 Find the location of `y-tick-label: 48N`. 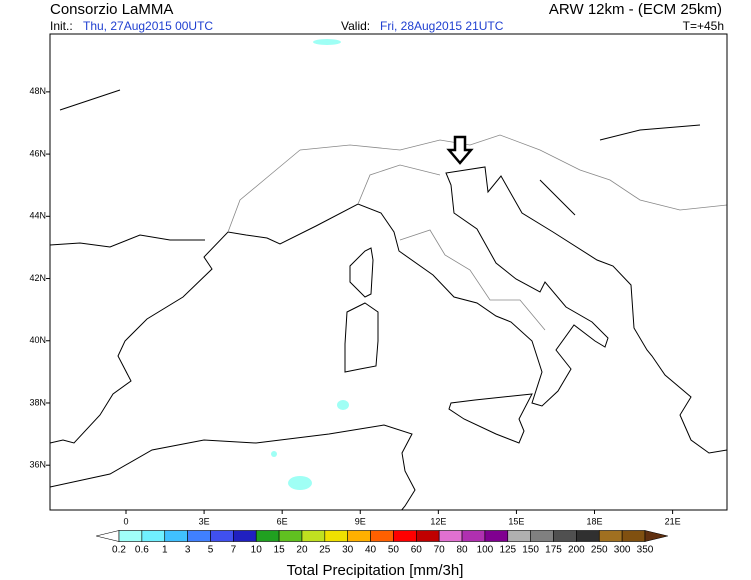

y-tick-label: 48N is located at coordinates (37, 91).